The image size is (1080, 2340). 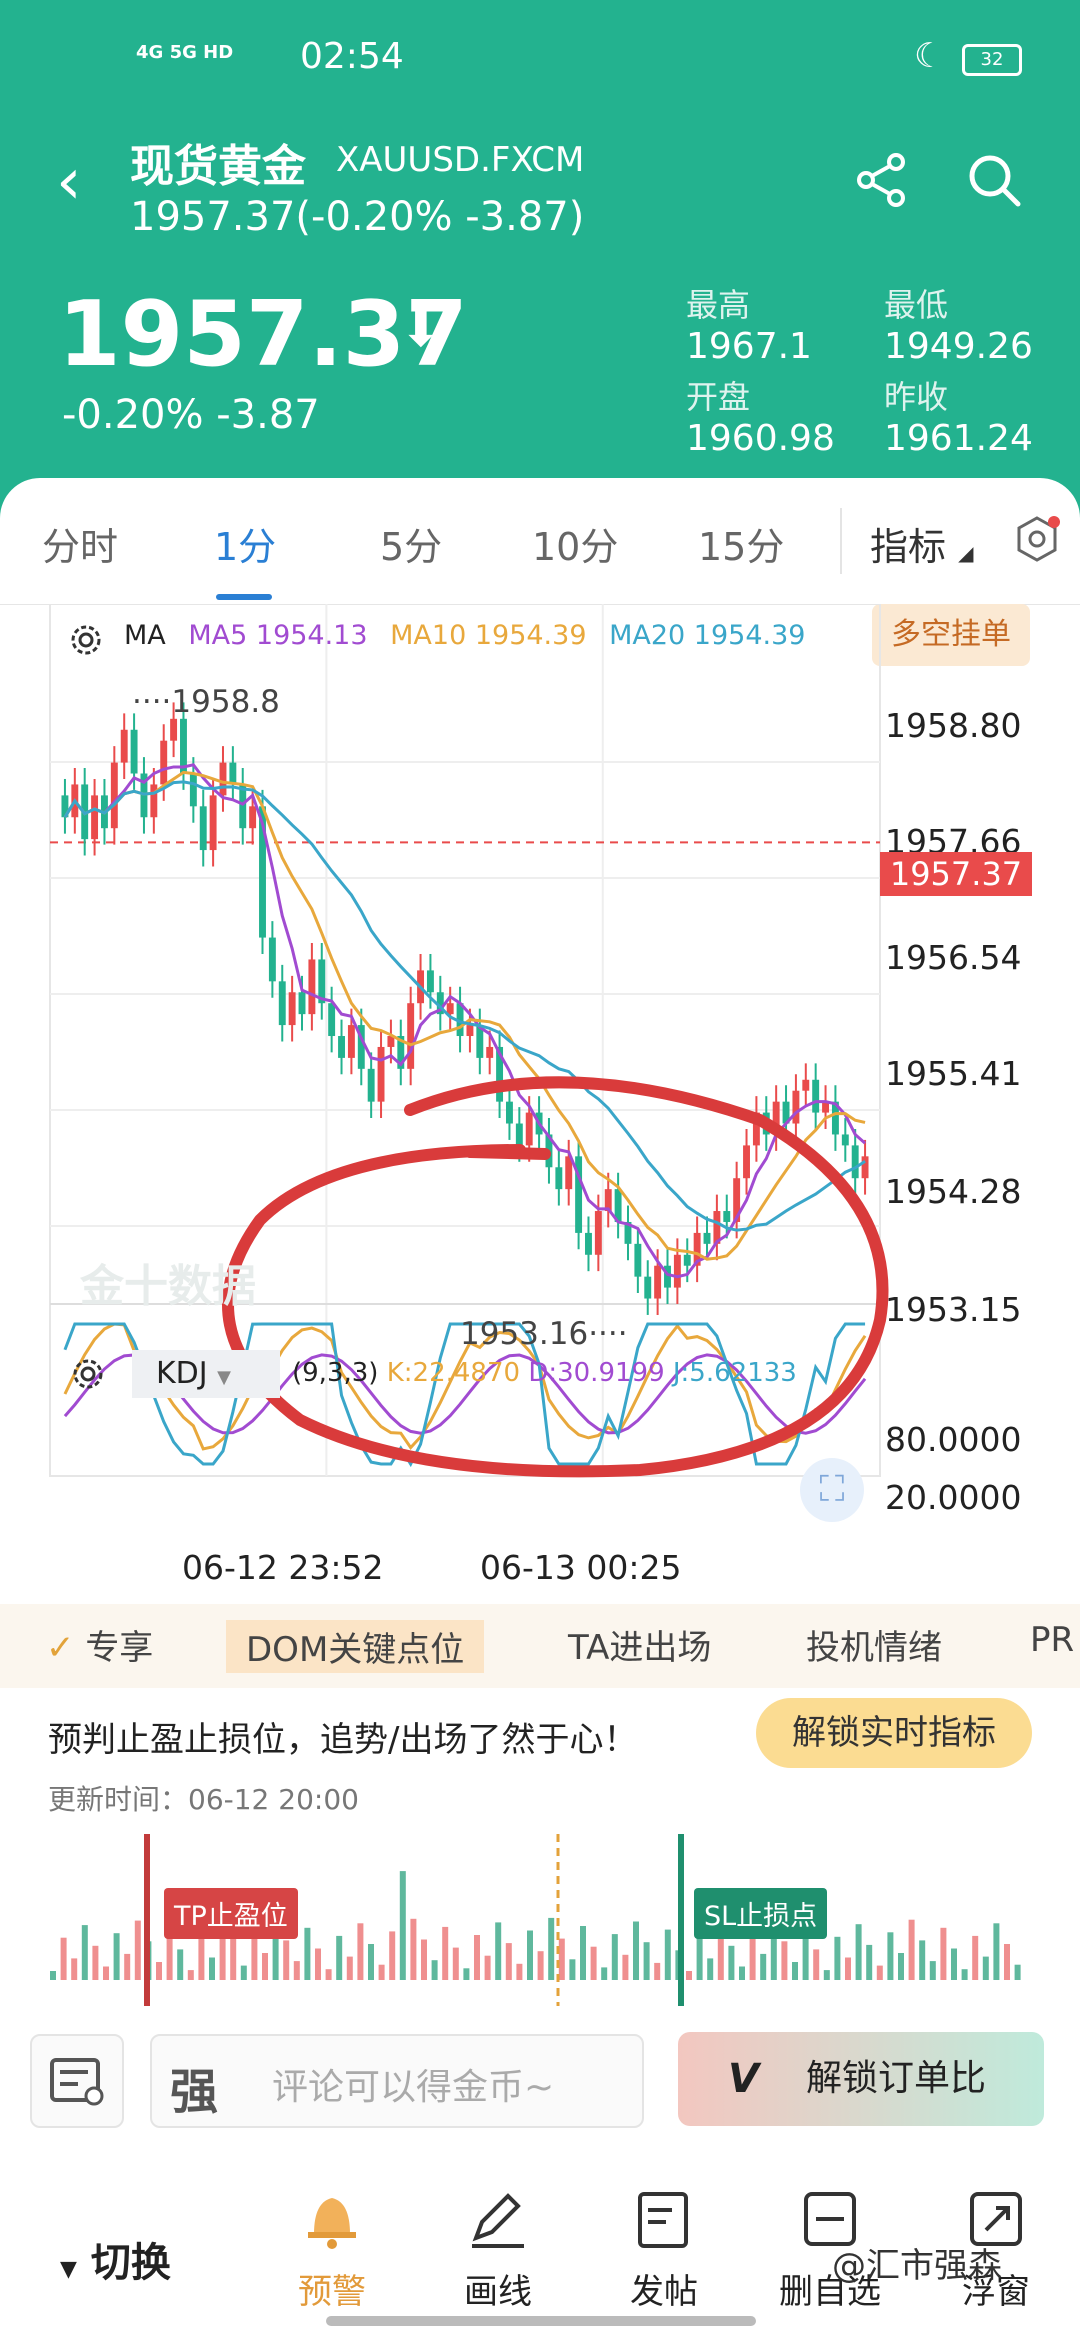 I want to click on nav-float: 浮窗, so click(x=996, y=2243).